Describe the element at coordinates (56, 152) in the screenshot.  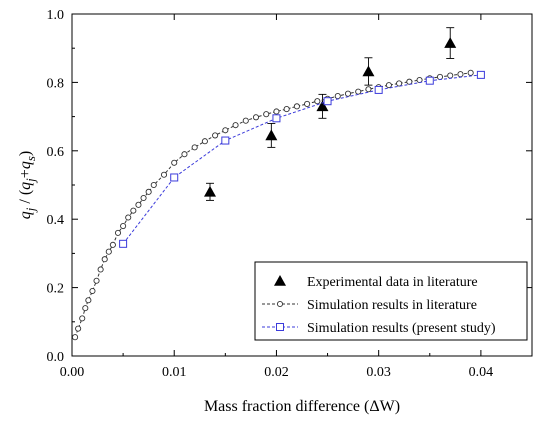
I see `y-tick-label: 0.6` at that location.